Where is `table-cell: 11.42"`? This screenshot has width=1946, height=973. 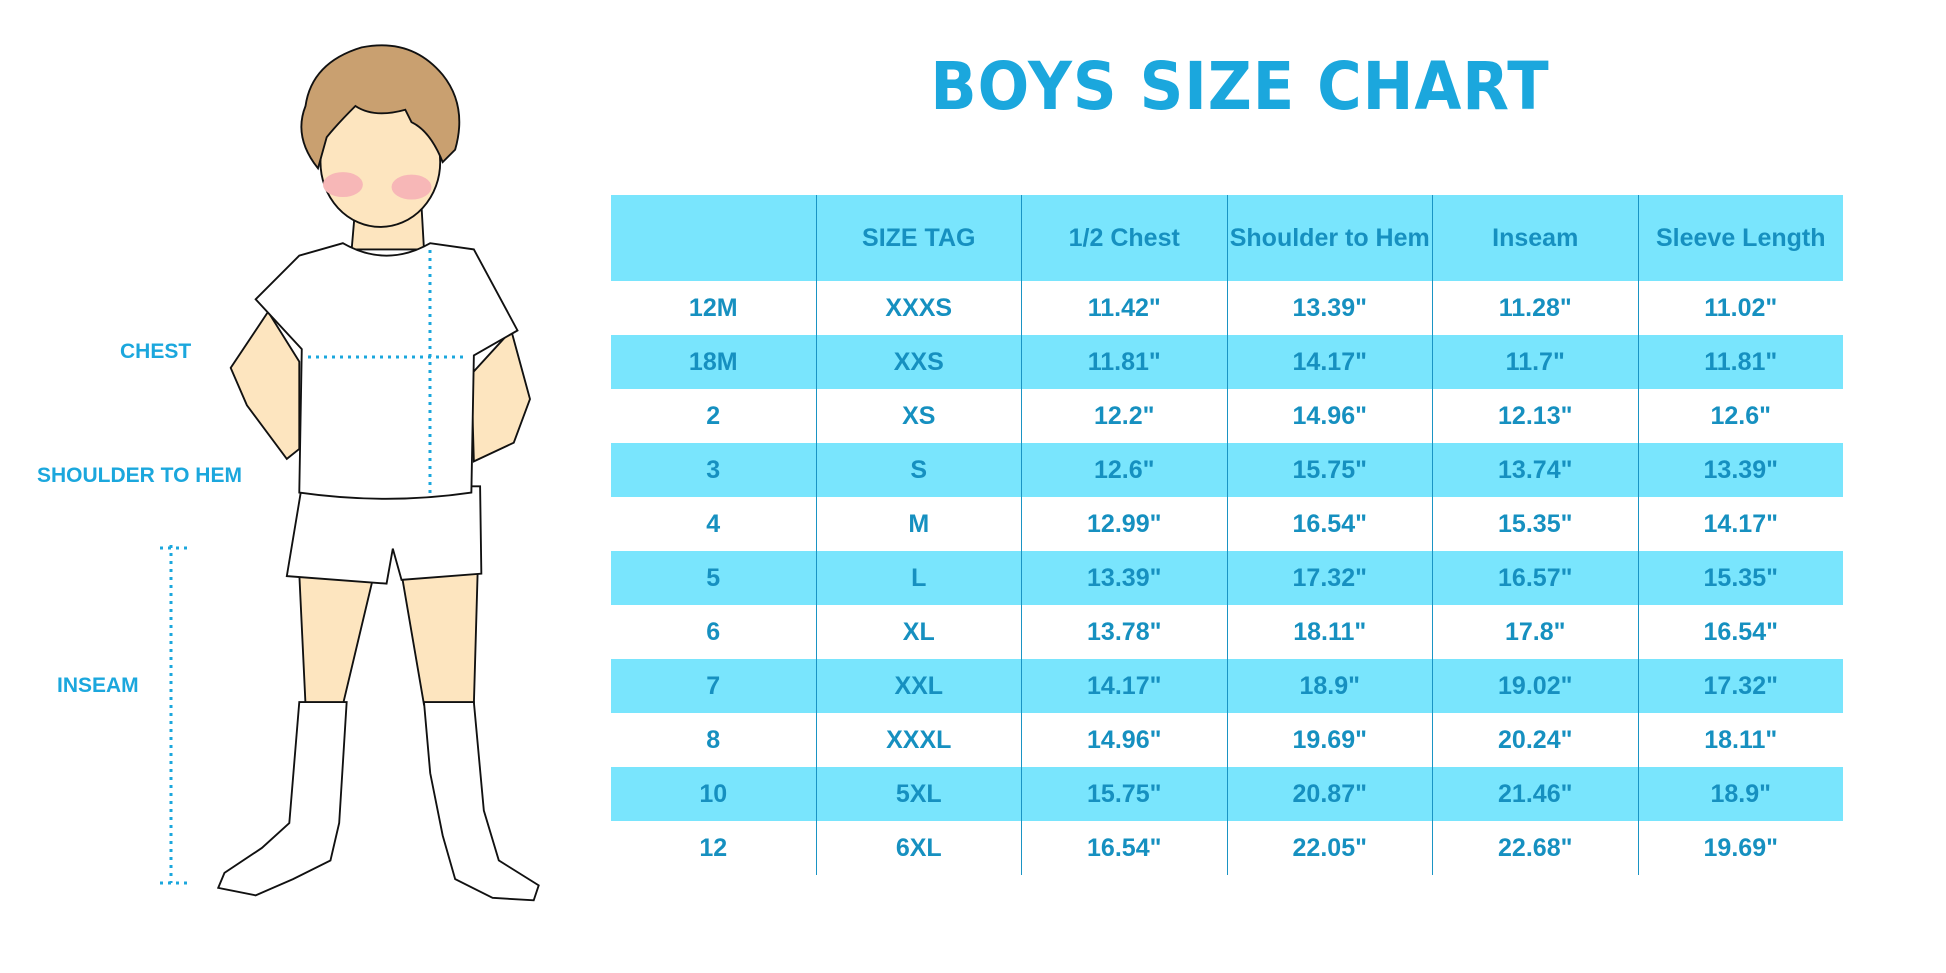 table-cell: 11.42" is located at coordinates (1124, 308).